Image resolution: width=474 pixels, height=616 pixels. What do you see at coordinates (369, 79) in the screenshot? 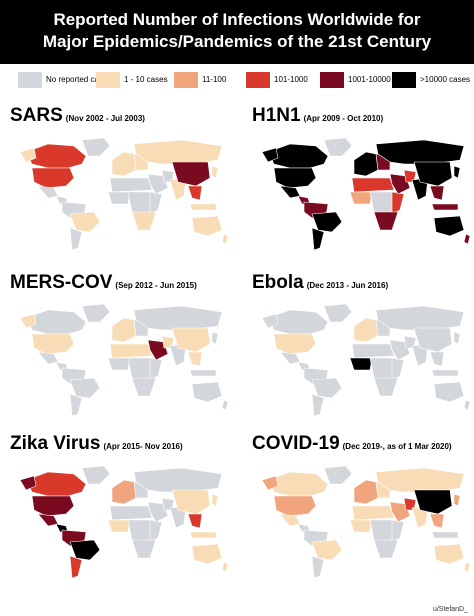
I see `legend-label-1001-10000: 1001-10000` at bounding box center [369, 79].